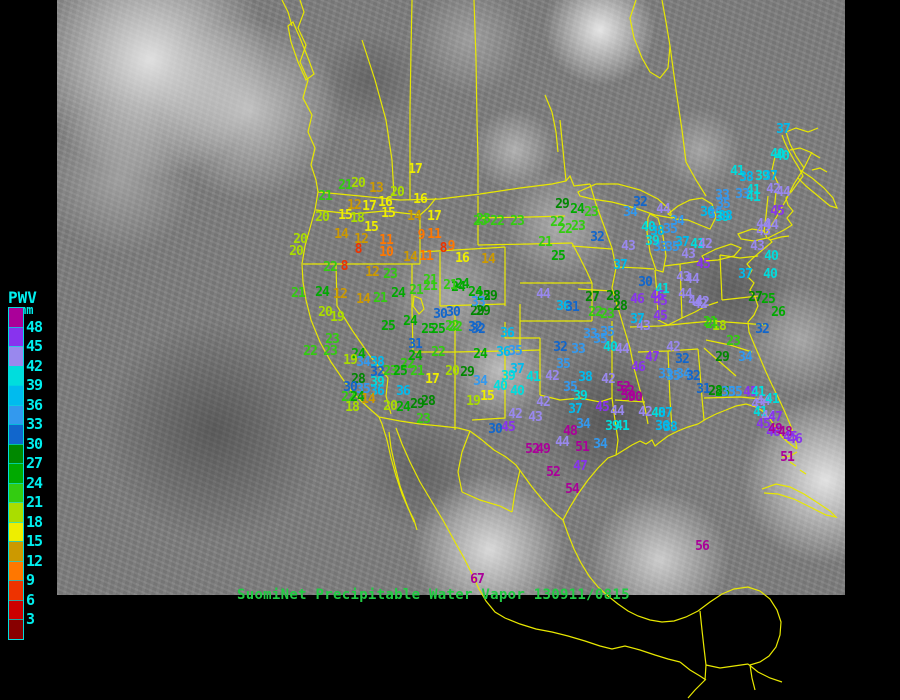  I want to click on station-pwv-value: 28, so click(358, 379).